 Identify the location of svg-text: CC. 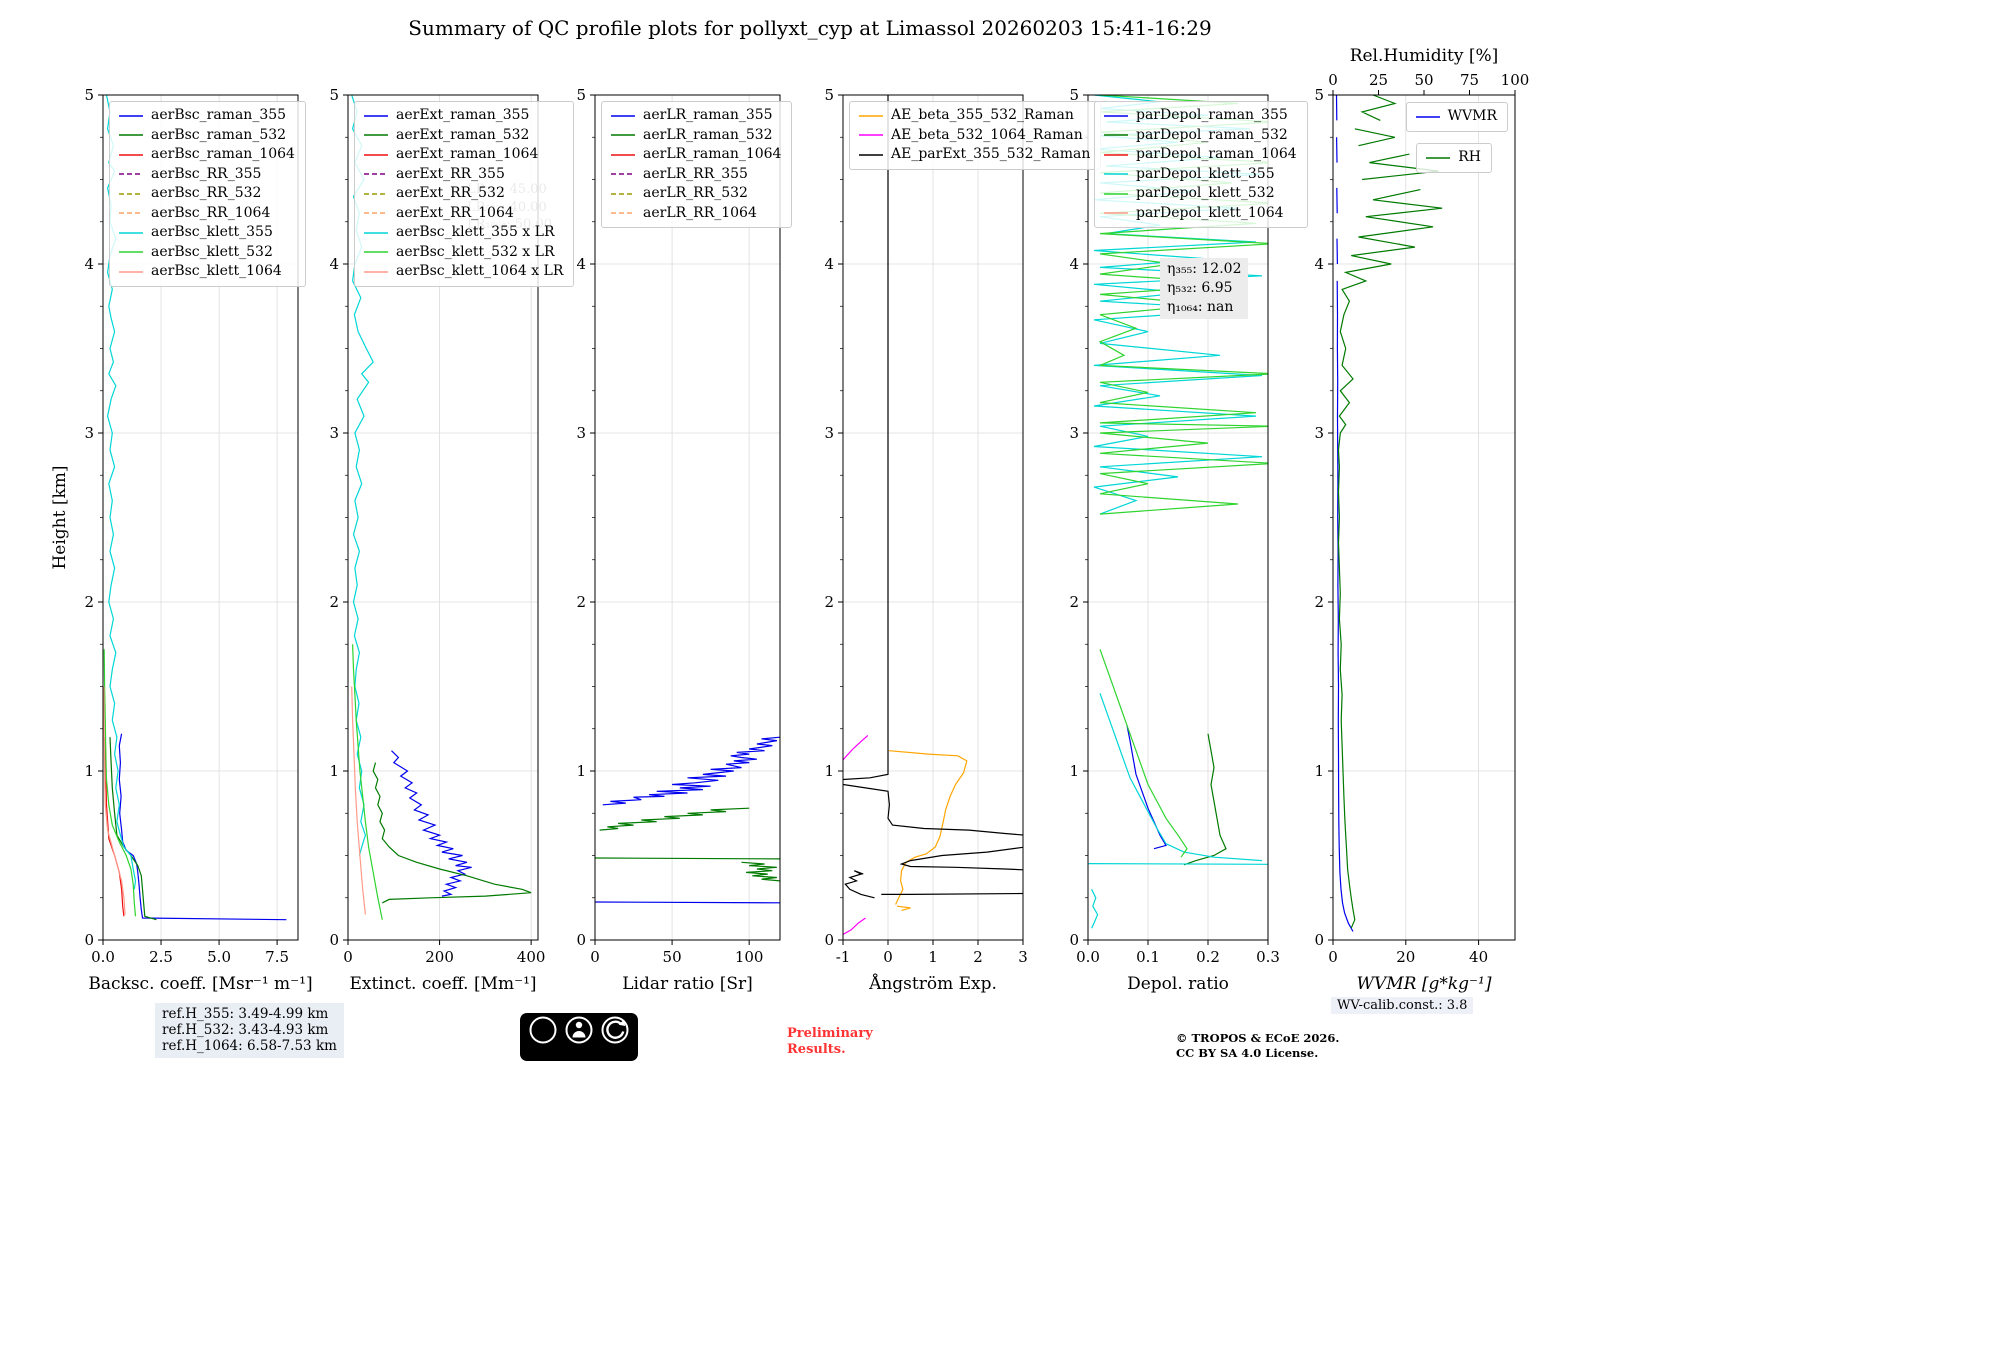
(542, 1031).